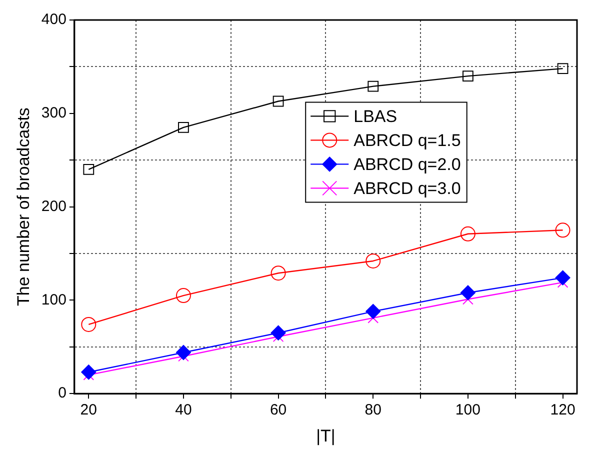 Image resolution: width=599 pixels, height=459 pixels. I want to click on x-tick-label: 20, so click(88, 410).